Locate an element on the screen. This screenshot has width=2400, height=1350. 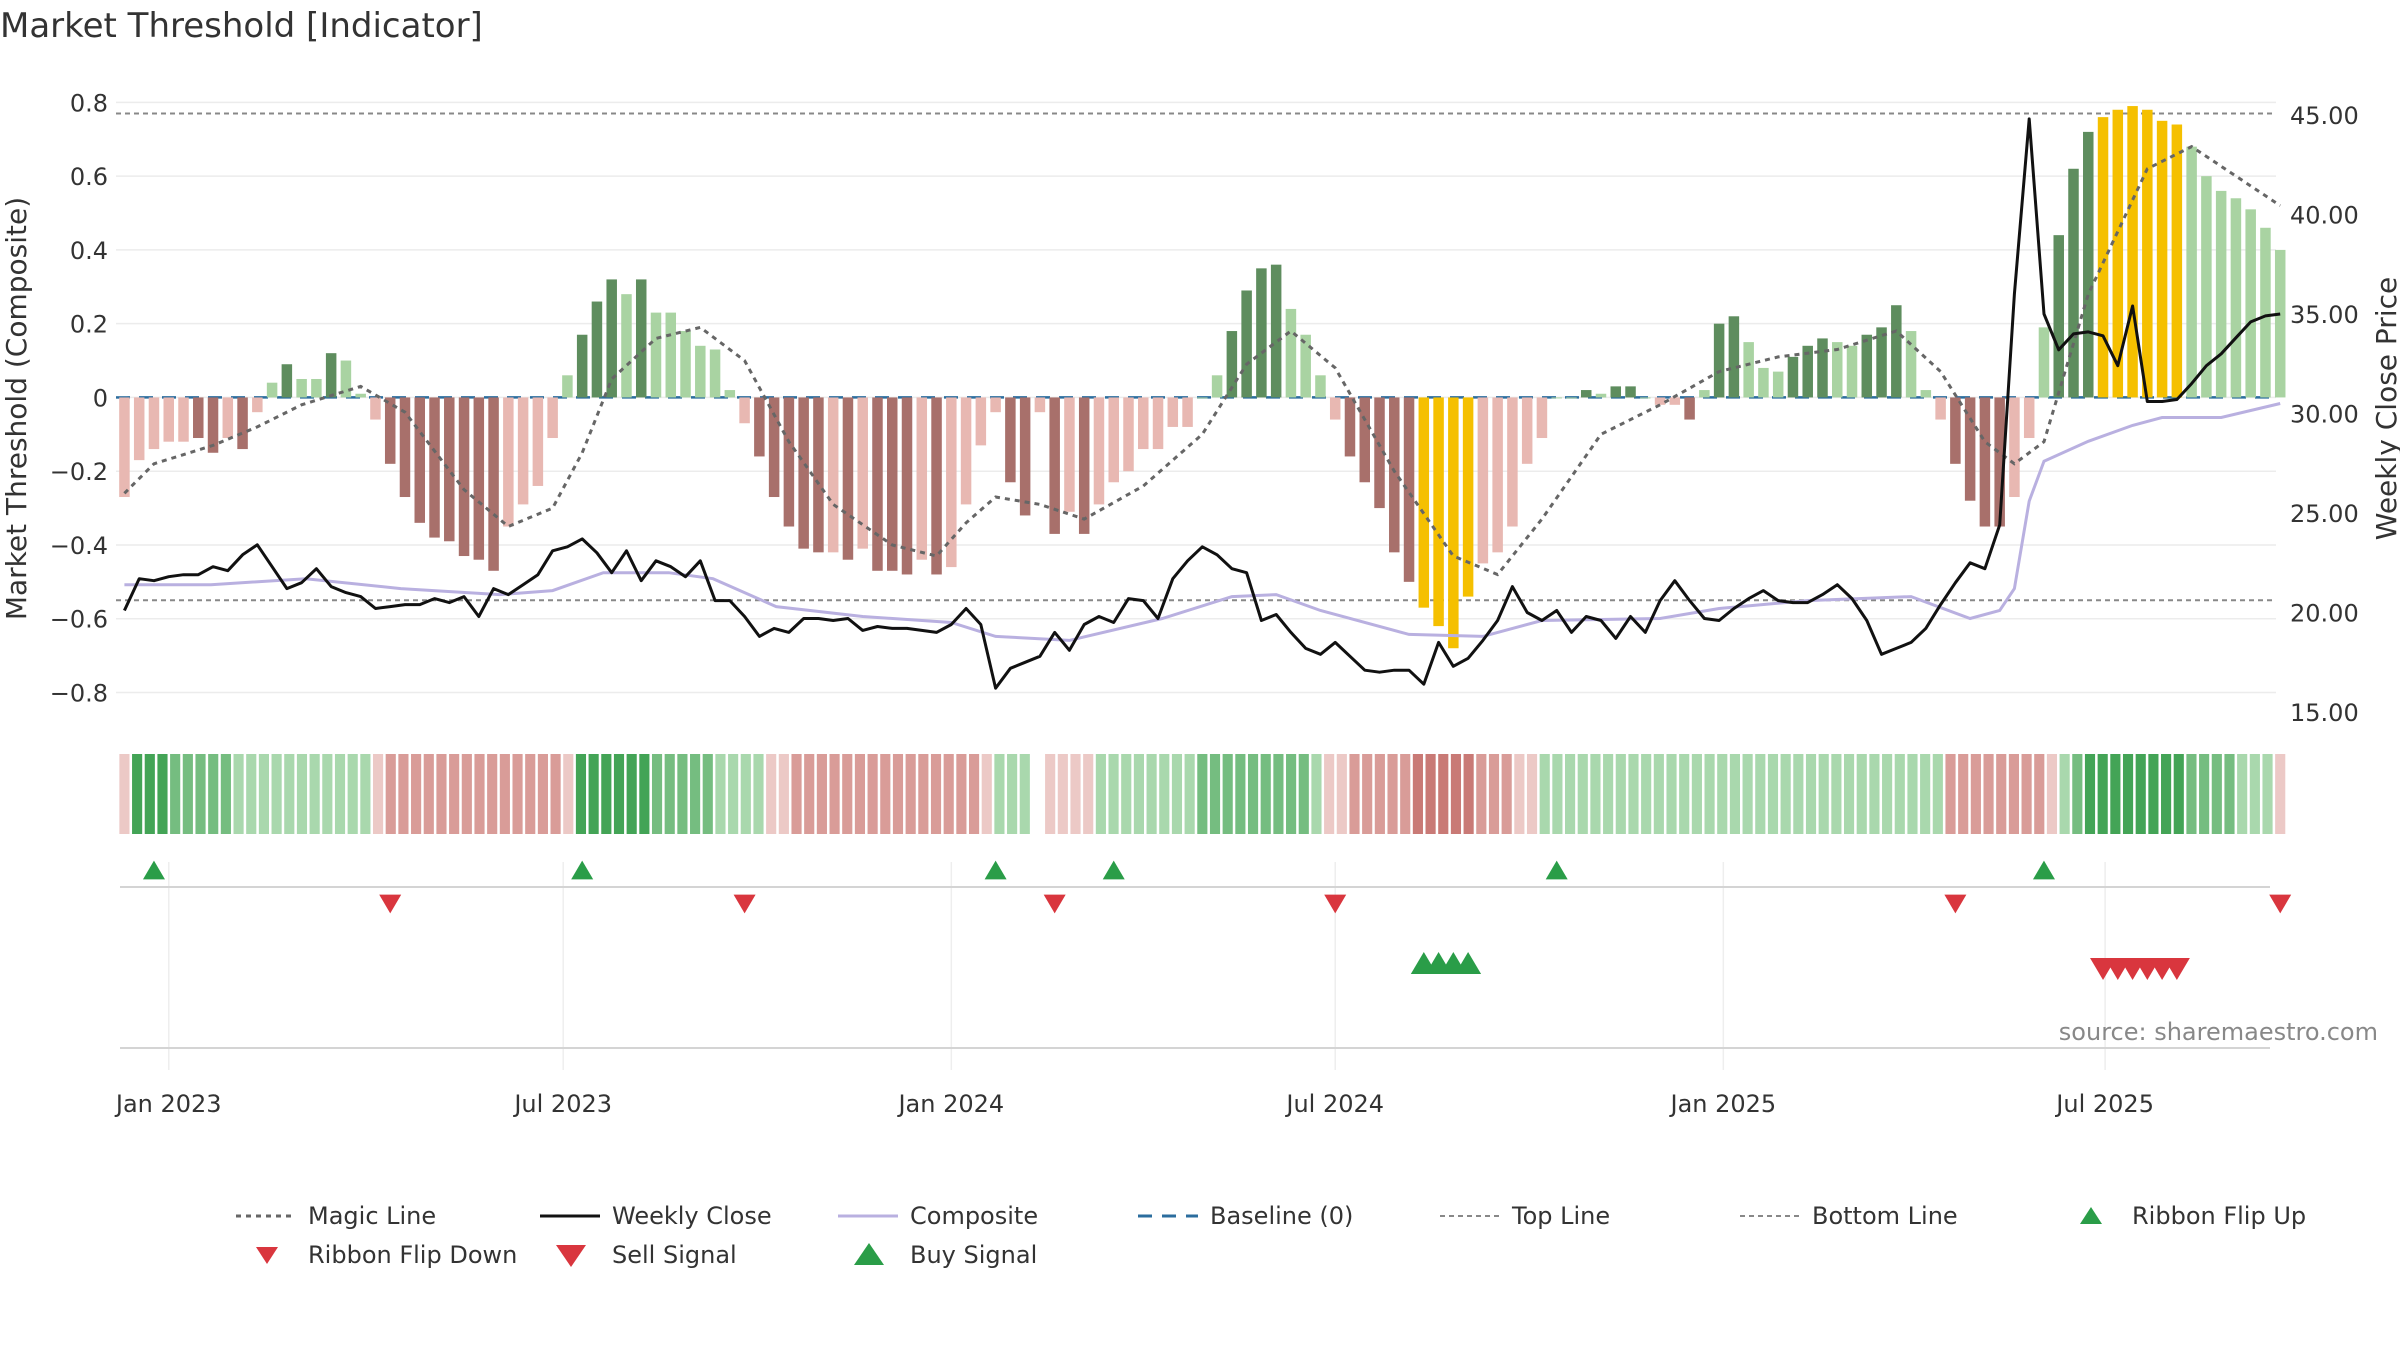
legend-label: Ribbon Flip Up is located at coordinates (2219, 1216).